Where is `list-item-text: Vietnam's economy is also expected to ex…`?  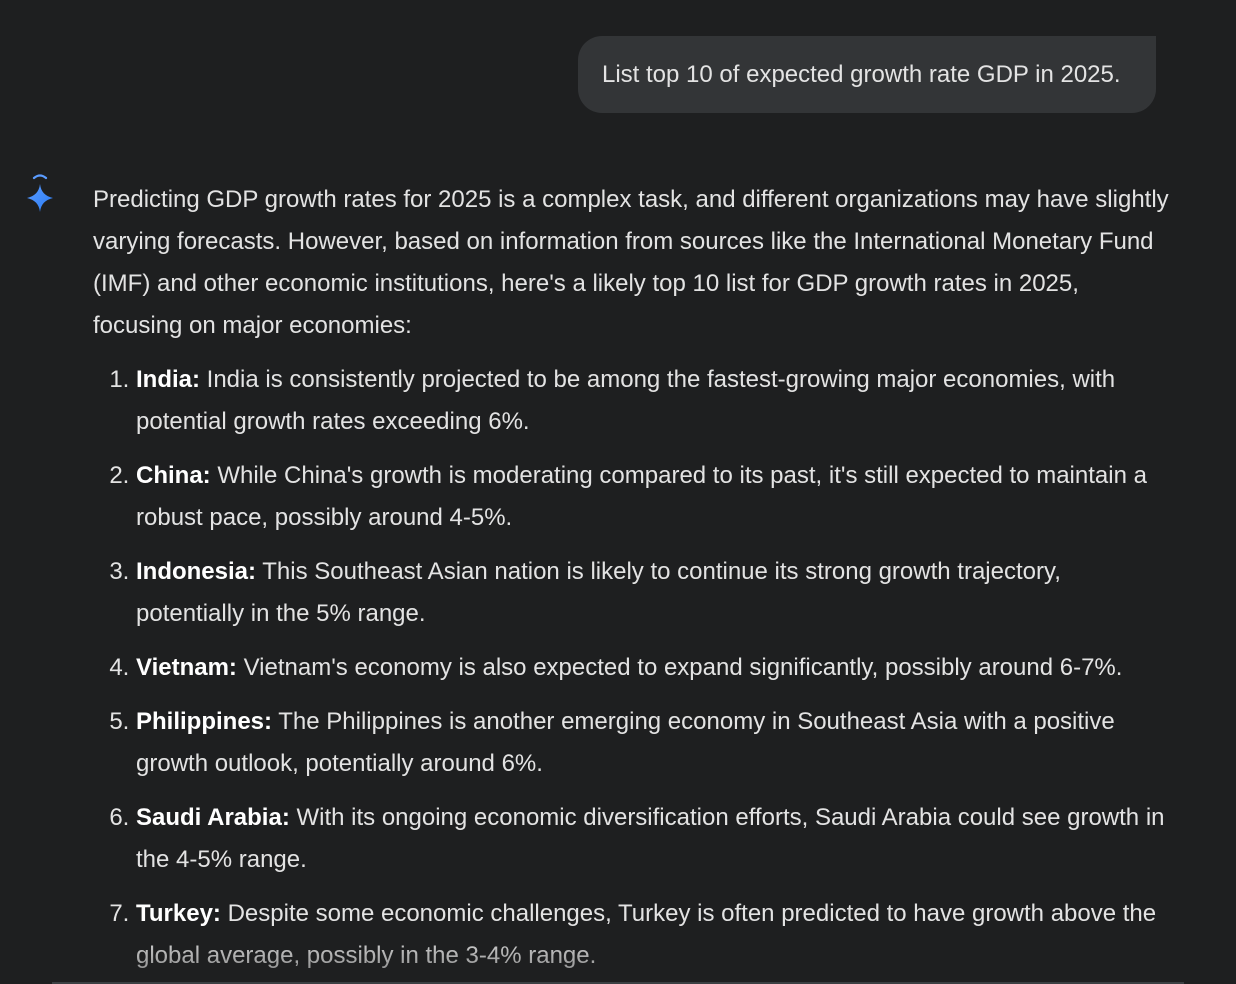
list-item-text: Vietnam's economy is also expected to ex… is located at coordinates (679, 667).